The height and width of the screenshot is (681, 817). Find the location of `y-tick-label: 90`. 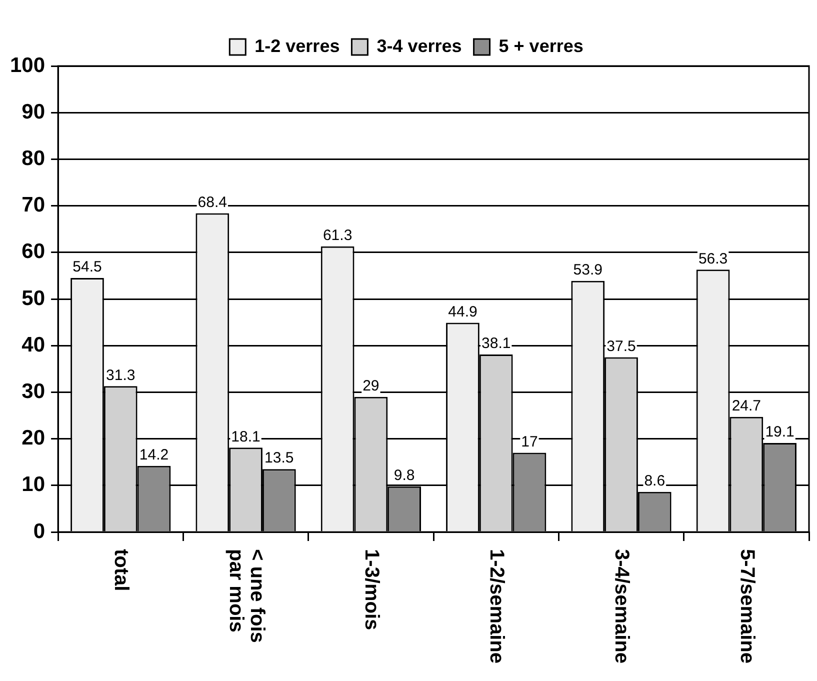

y-tick-label: 90 is located at coordinates (34, 112).